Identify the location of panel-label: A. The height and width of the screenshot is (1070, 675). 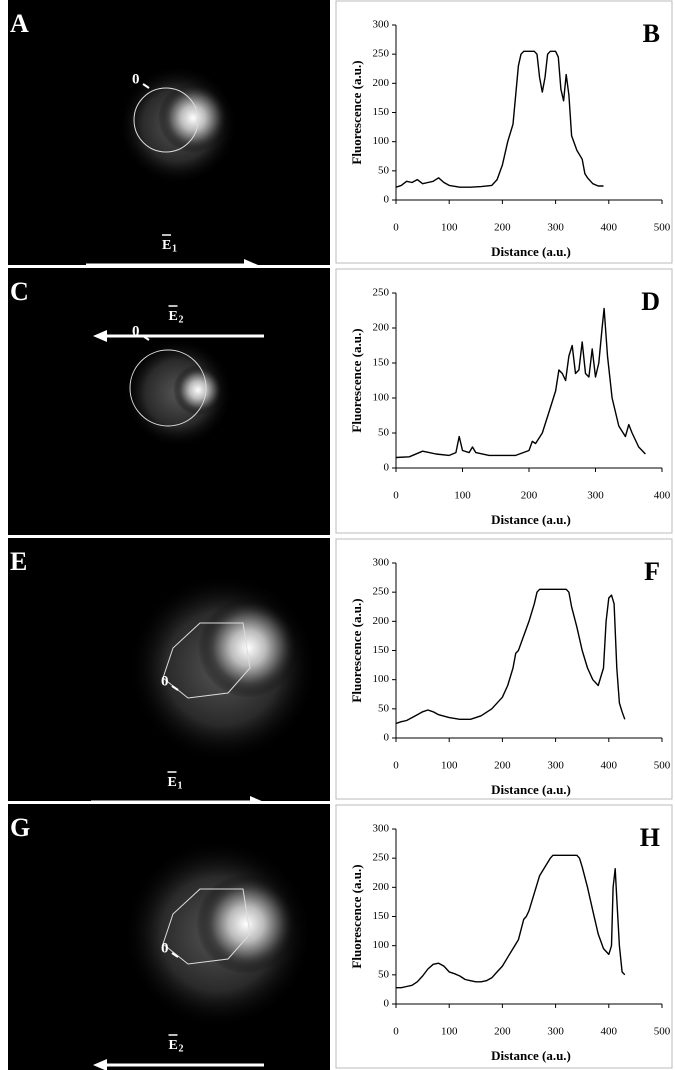
(19, 23).